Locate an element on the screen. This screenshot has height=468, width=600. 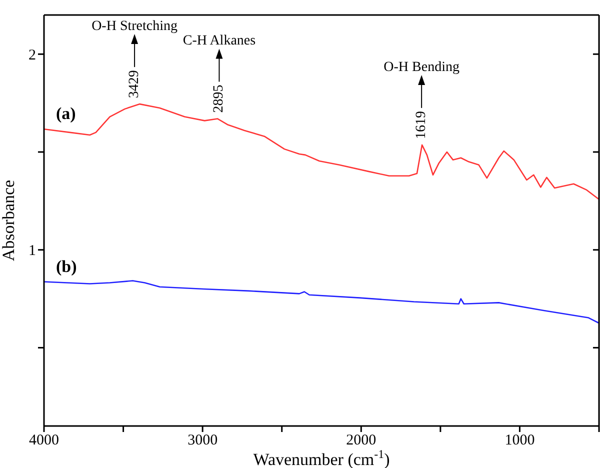
y-tick-label: 2 is located at coordinates (32, 55).